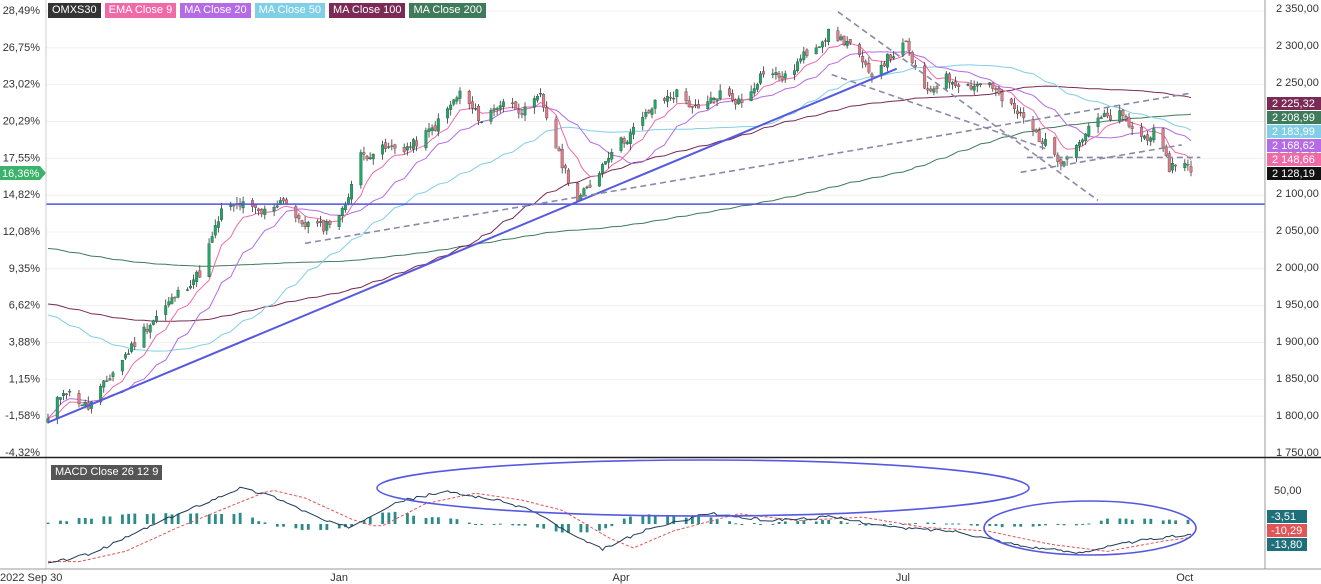 The width and height of the screenshot is (1321, 584). Describe the element at coordinates (447, 10) in the screenshot. I see `legend-ma200: MA Close 200` at that location.